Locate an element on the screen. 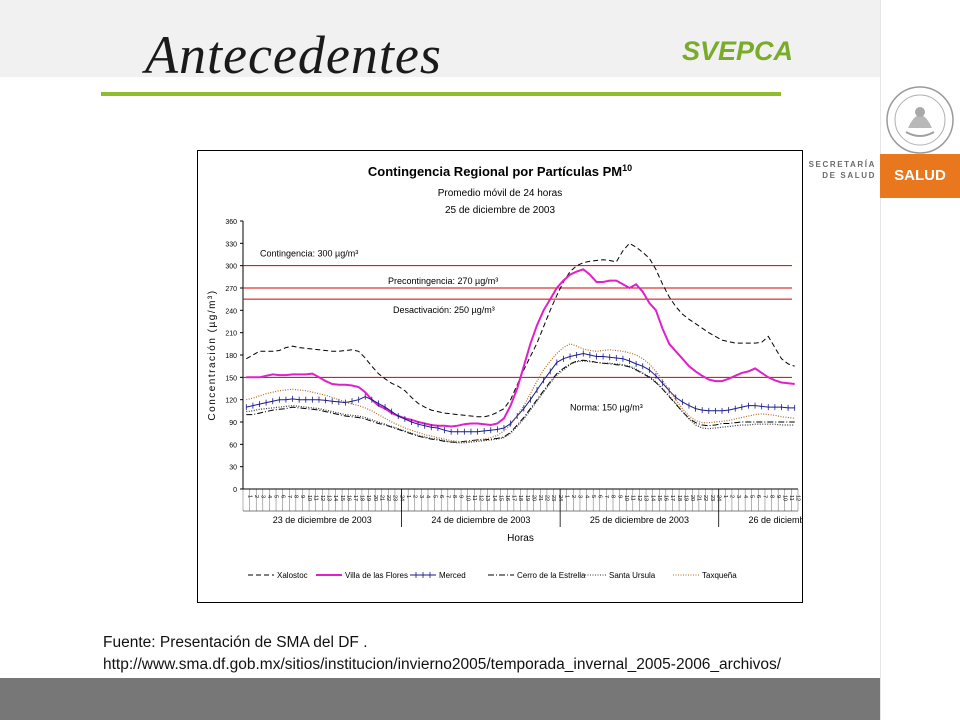  y-tick-label: 60 is located at coordinates (233, 445).